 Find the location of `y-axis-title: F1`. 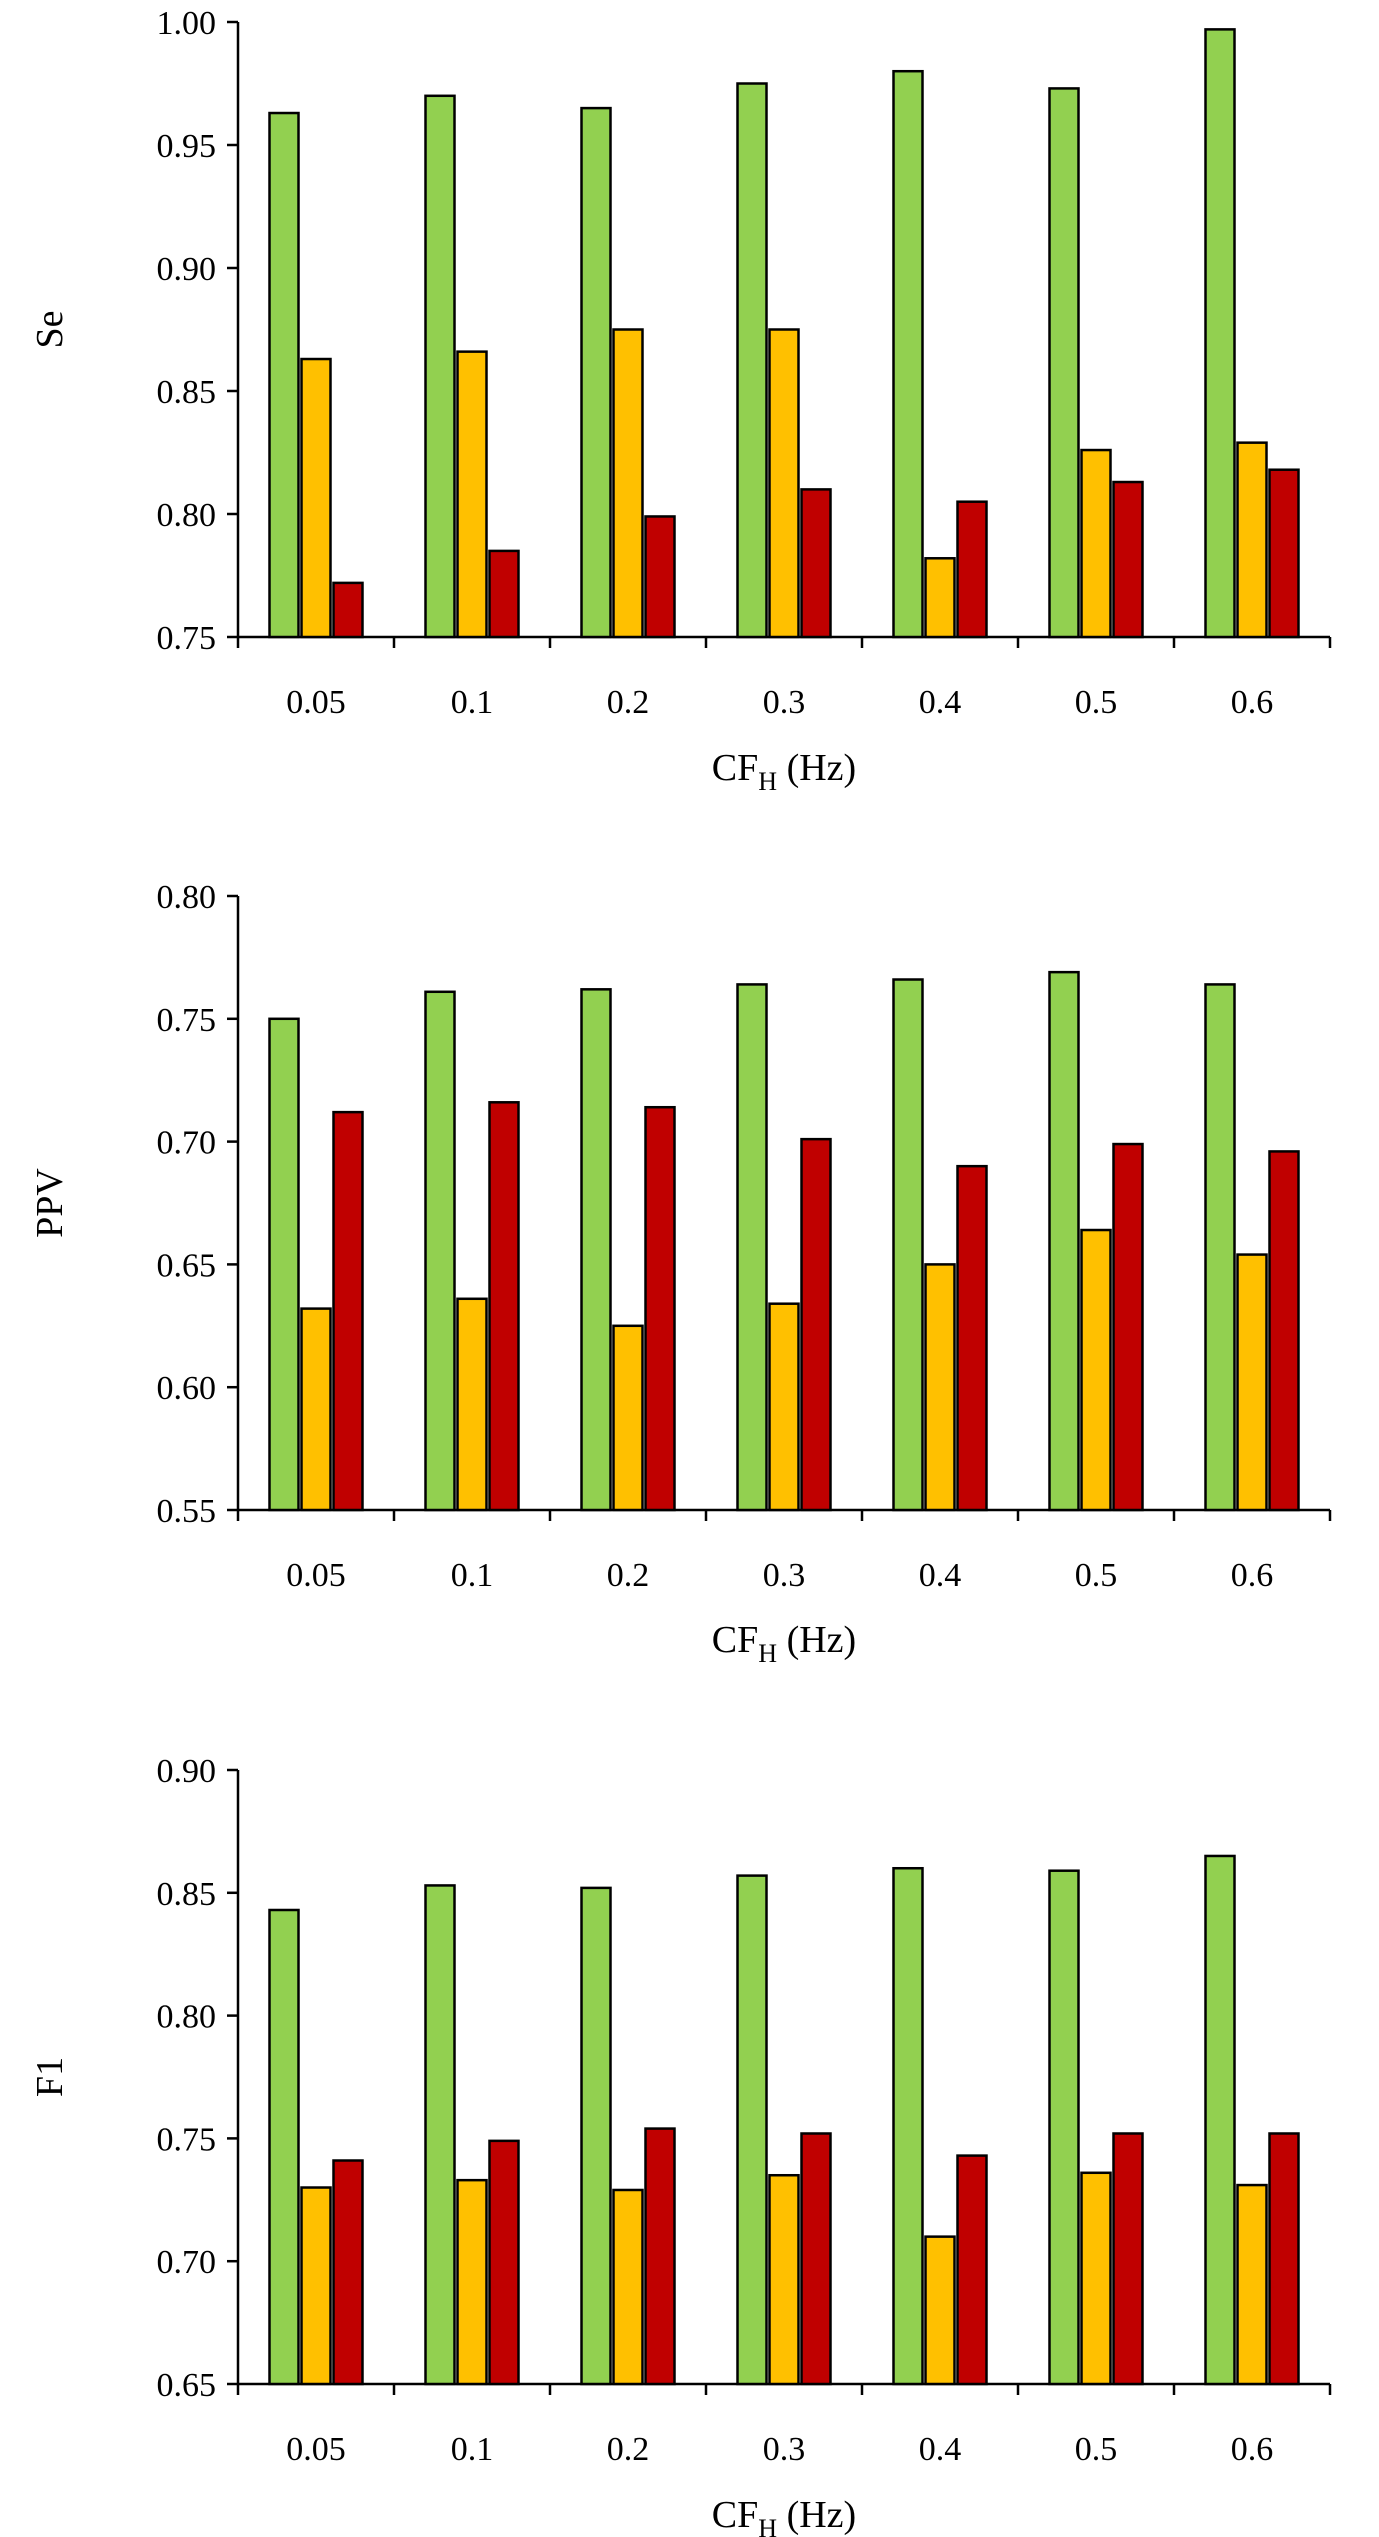

y-axis-title: F1 is located at coordinates (50, 2077).